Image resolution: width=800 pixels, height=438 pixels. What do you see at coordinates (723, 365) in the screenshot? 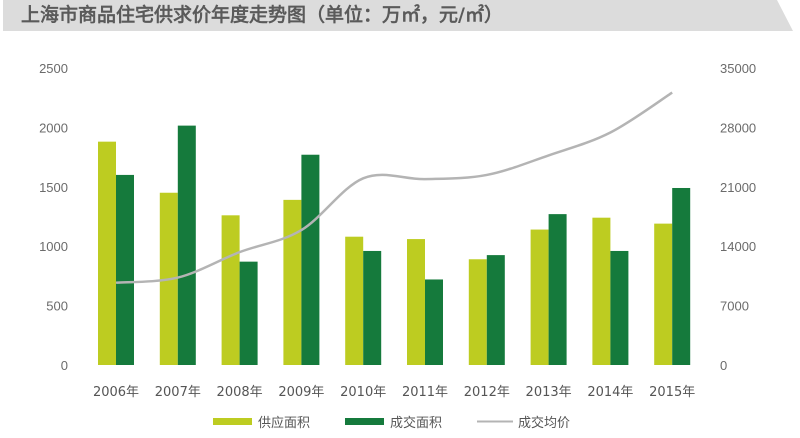
I see `right-axis-tick: 0` at bounding box center [723, 365].